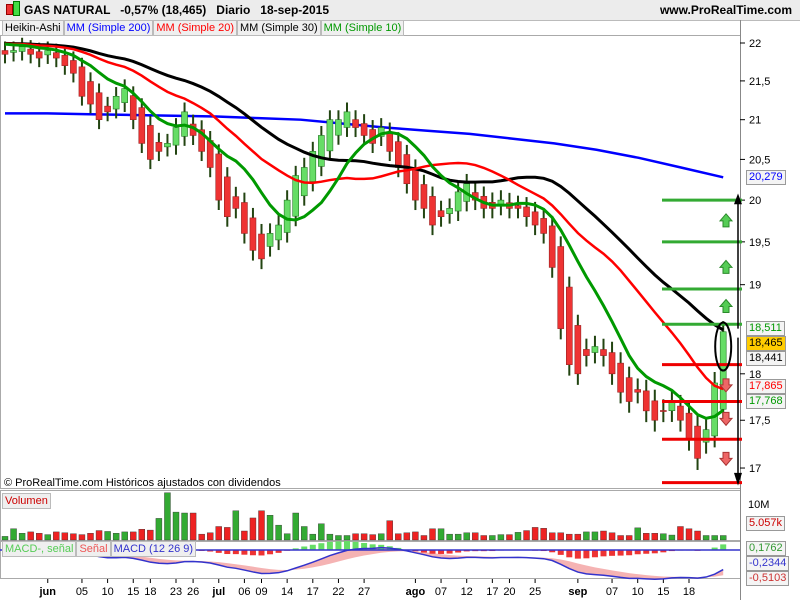 This screenshot has width=800, height=600. What do you see at coordinates (362, 28) in the screenshot?
I see `legend-item: MM (Simple 10)` at bounding box center [362, 28].